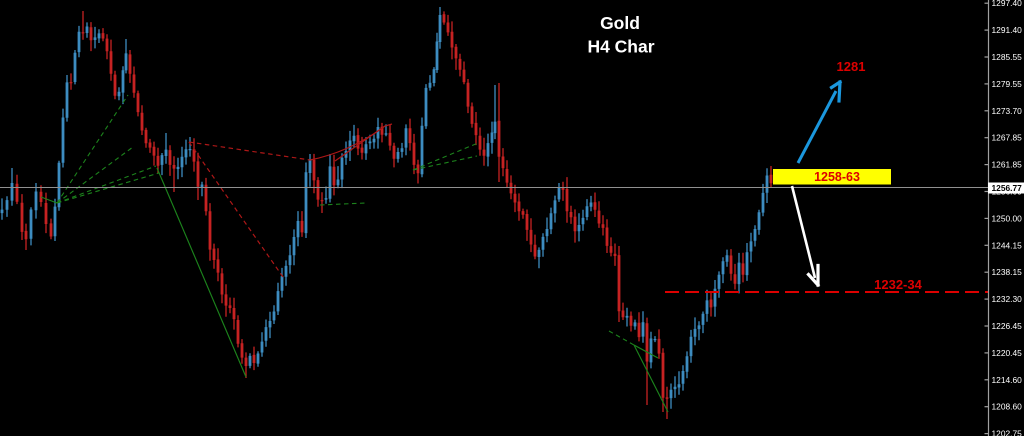 This screenshot has width=1024, height=436. I want to click on svg-text: 1258-63, so click(837, 177).